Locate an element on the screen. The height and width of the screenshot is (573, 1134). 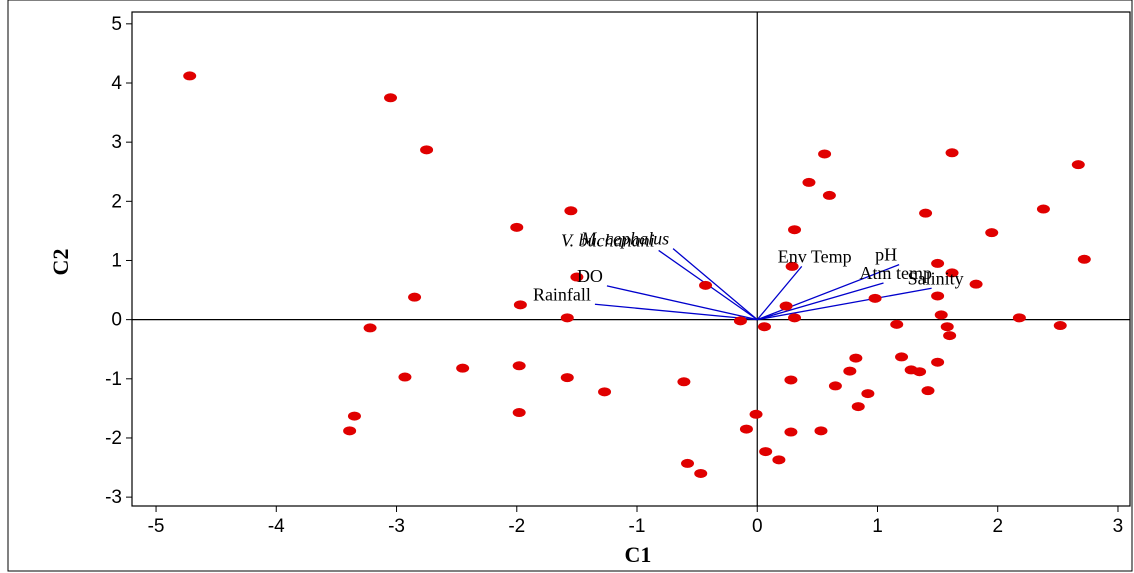
y-tick-label: -2 is located at coordinates (113, 438).